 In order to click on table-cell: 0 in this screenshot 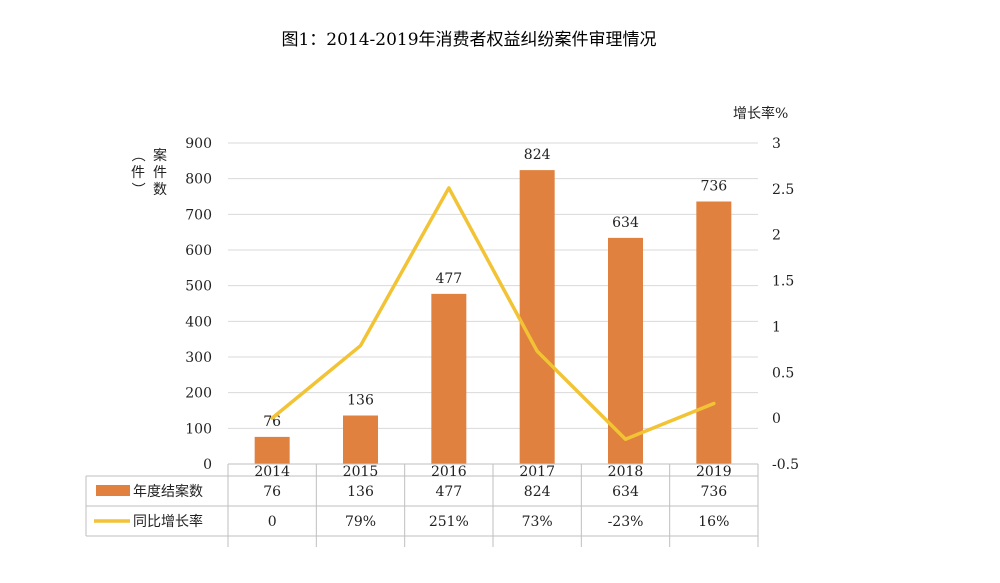, I will do `click(272, 522)`.